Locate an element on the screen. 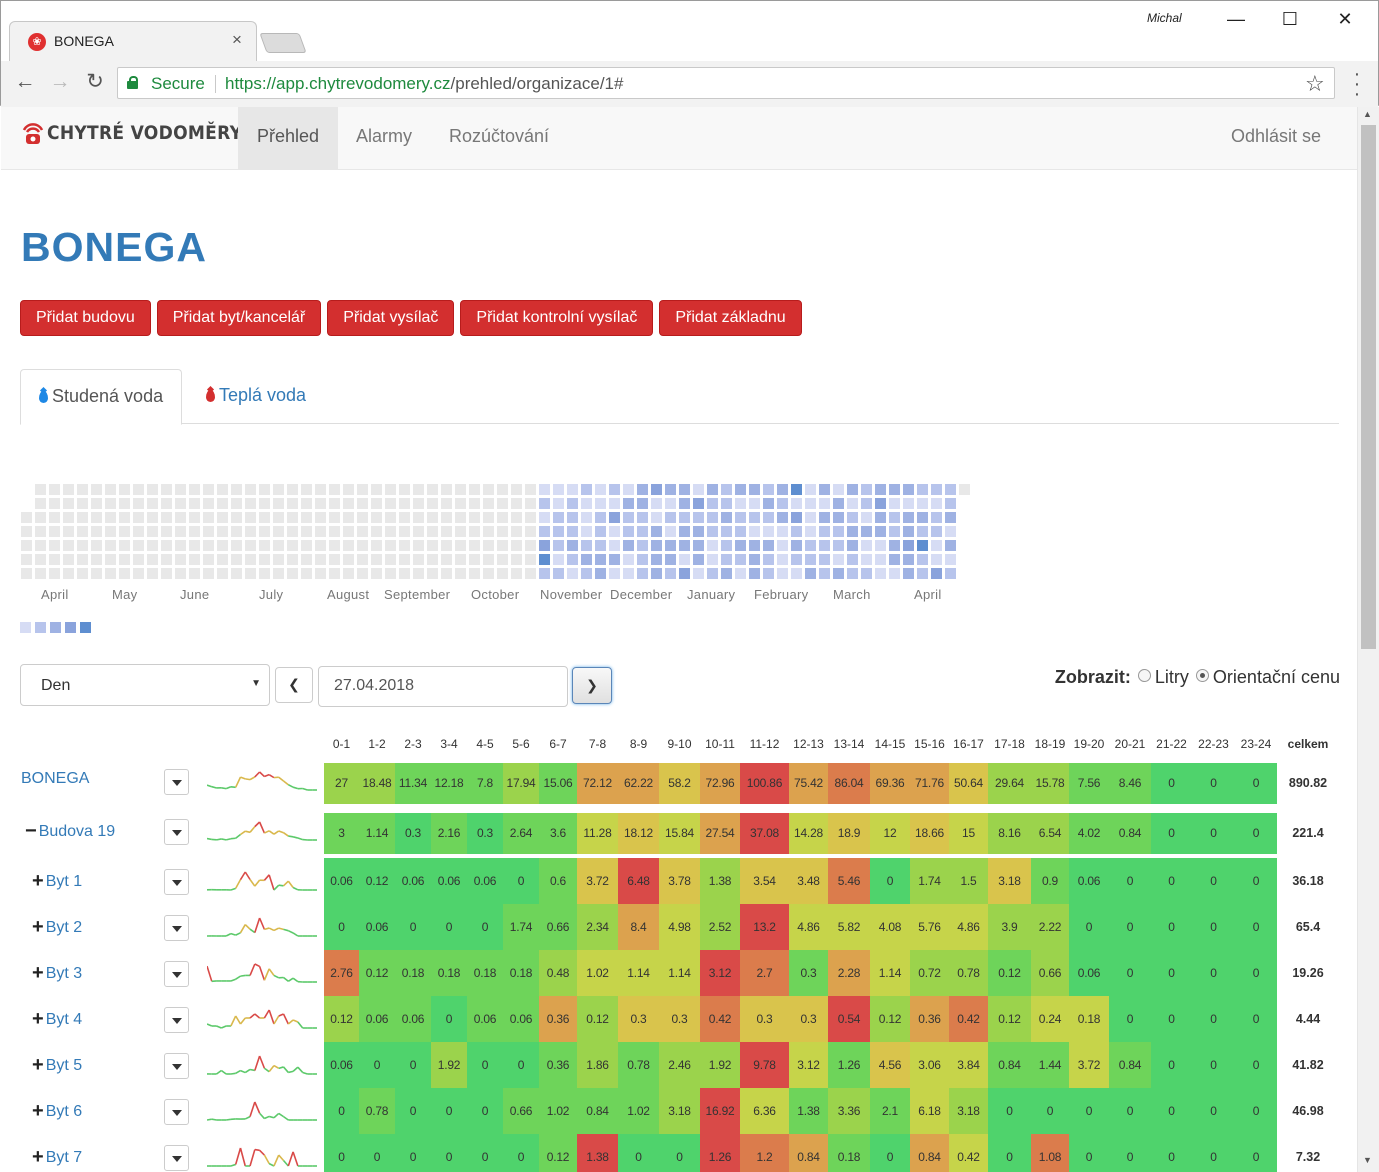  date-input: 27.04.2018 is located at coordinates (443, 686).